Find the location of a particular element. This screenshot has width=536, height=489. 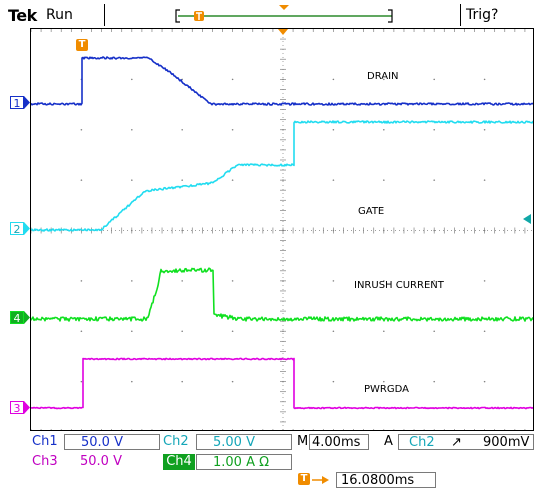

trigger-offset-icon: T is located at coordinates (304, 479).